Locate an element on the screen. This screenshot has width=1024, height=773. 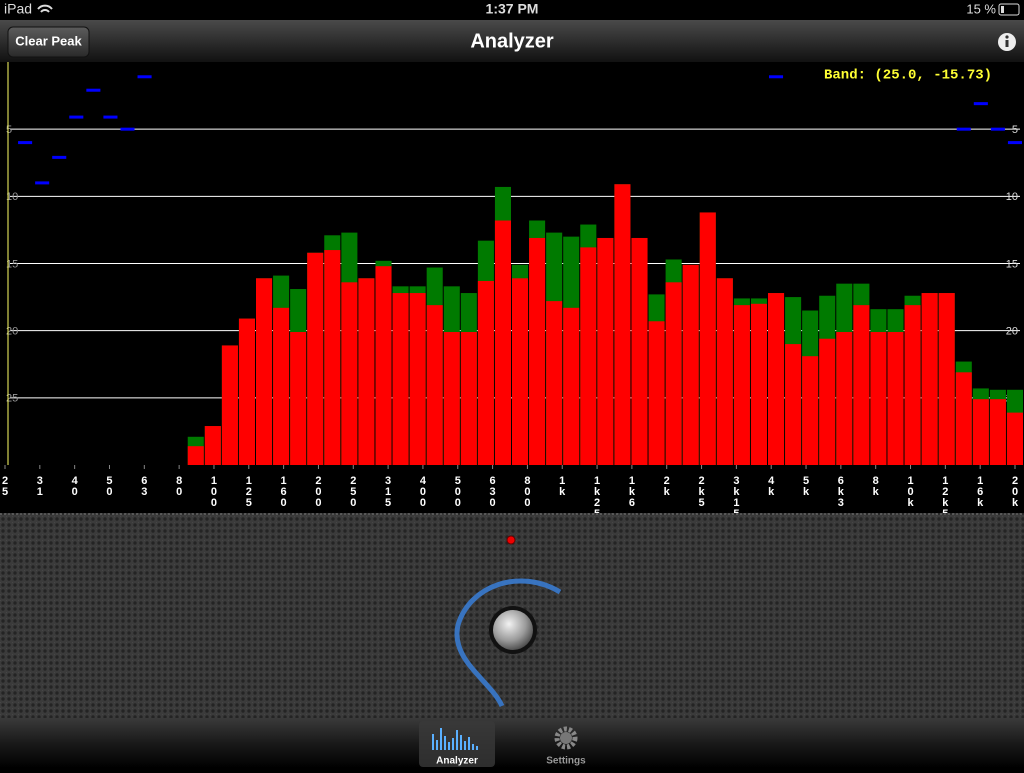
knob-arc is located at coordinates (508, 643).